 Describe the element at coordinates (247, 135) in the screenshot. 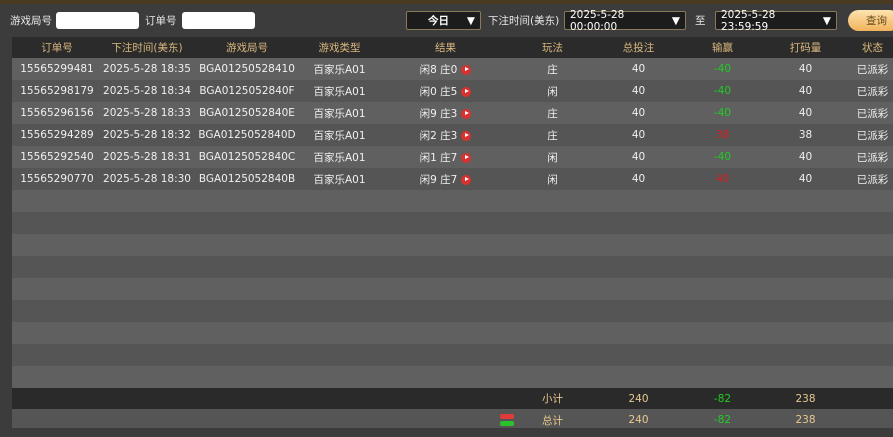

I see `round-value: BGA0125052840D` at that location.